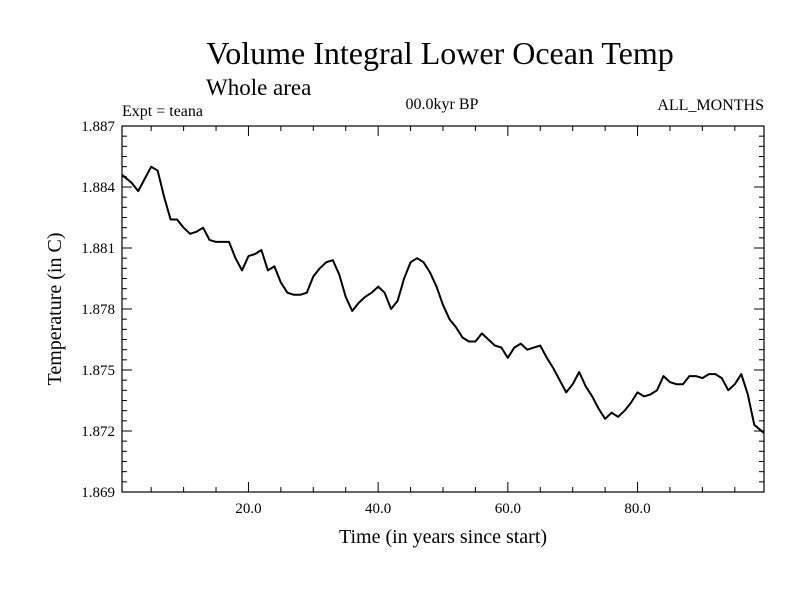  Describe the element at coordinates (98, 310) in the screenshot. I see `y-tick-label: 1.878` at that location.